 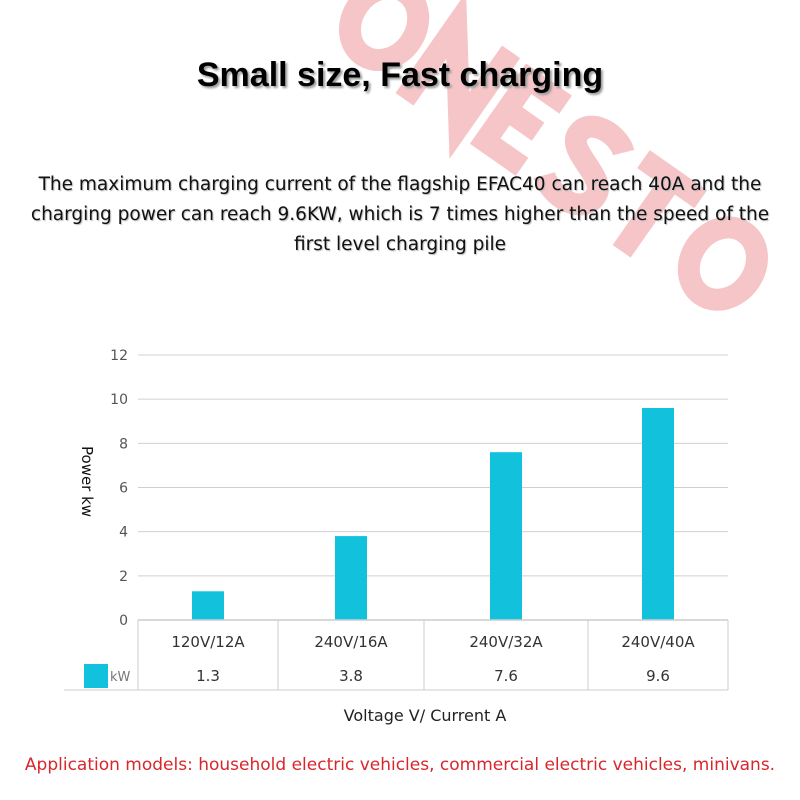 What do you see at coordinates (123, 621) in the screenshot?
I see `y-tick-label: 0` at bounding box center [123, 621].